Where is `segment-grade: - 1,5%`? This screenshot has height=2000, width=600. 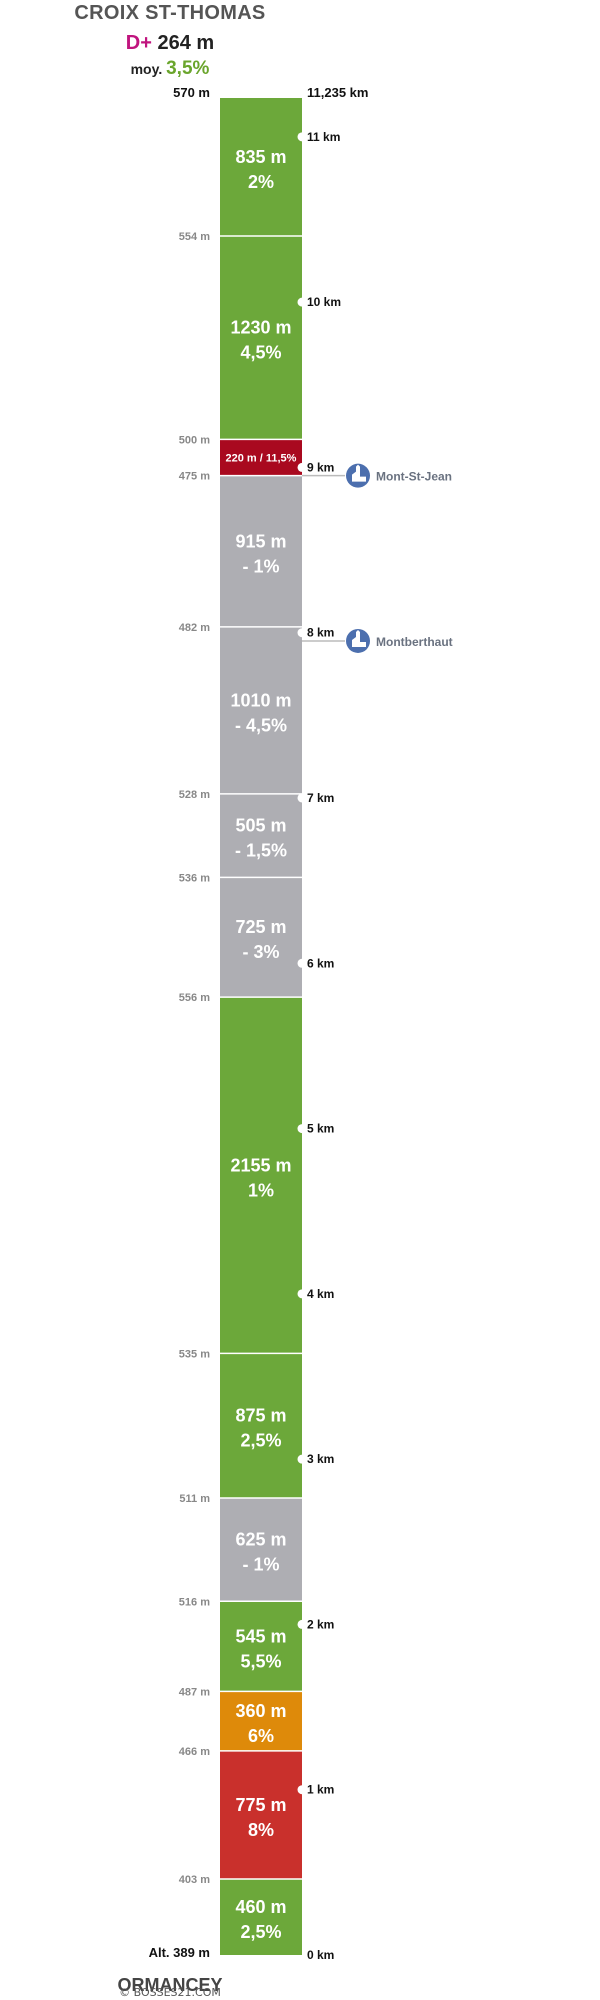
segment-grade: - 1,5% is located at coordinates (261, 851).